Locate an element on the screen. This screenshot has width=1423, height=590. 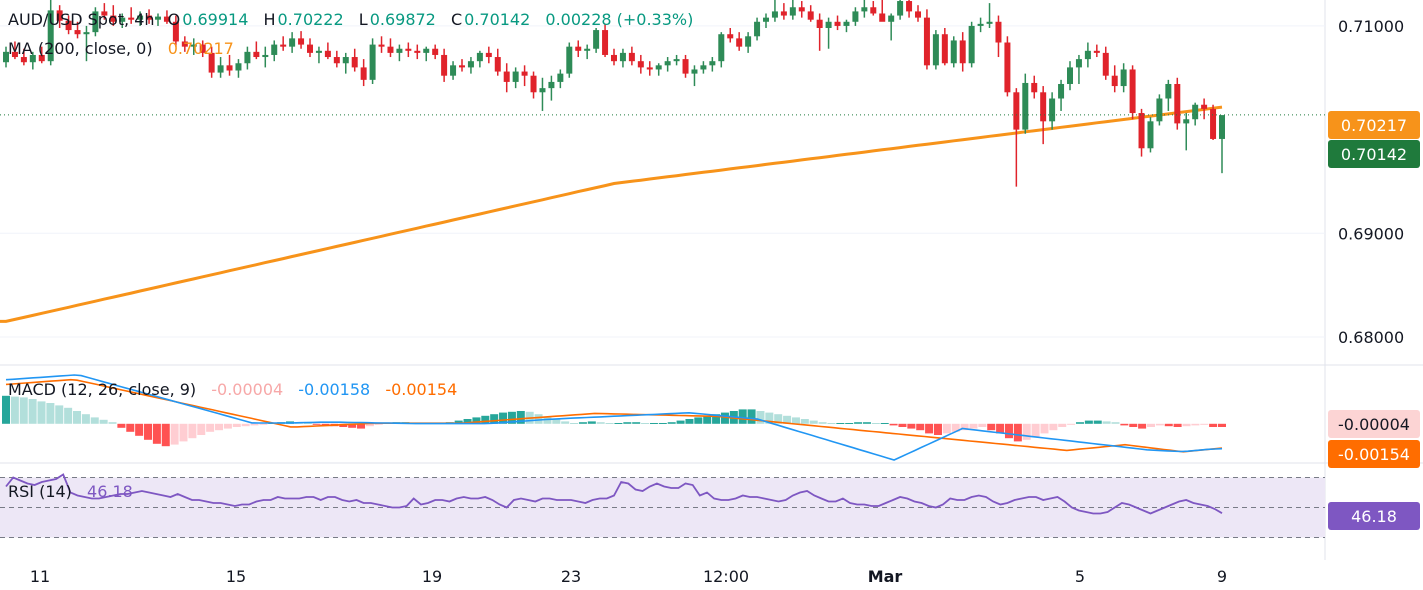
macd-signal-line is located at coordinates (614, 415).